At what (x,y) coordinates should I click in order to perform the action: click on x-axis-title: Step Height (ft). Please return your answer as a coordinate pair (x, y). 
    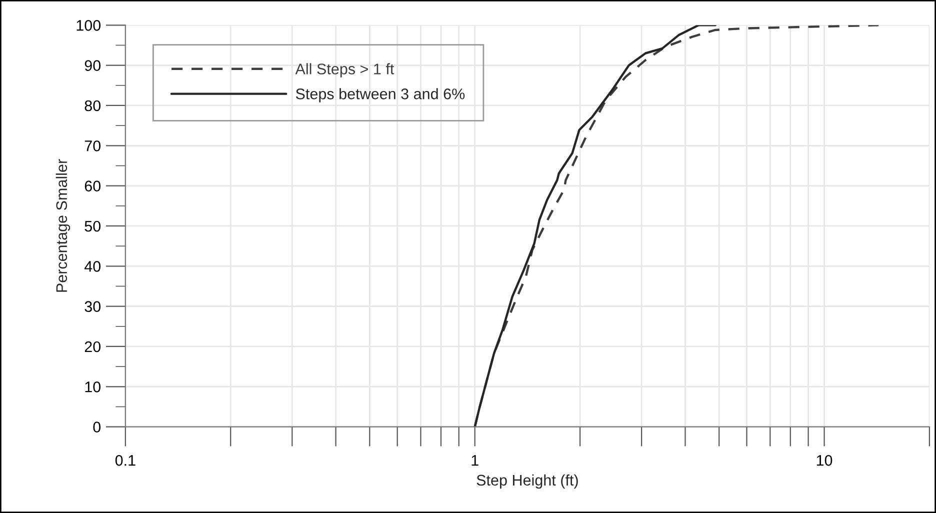
    Looking at the image, I should click on (527, 481).